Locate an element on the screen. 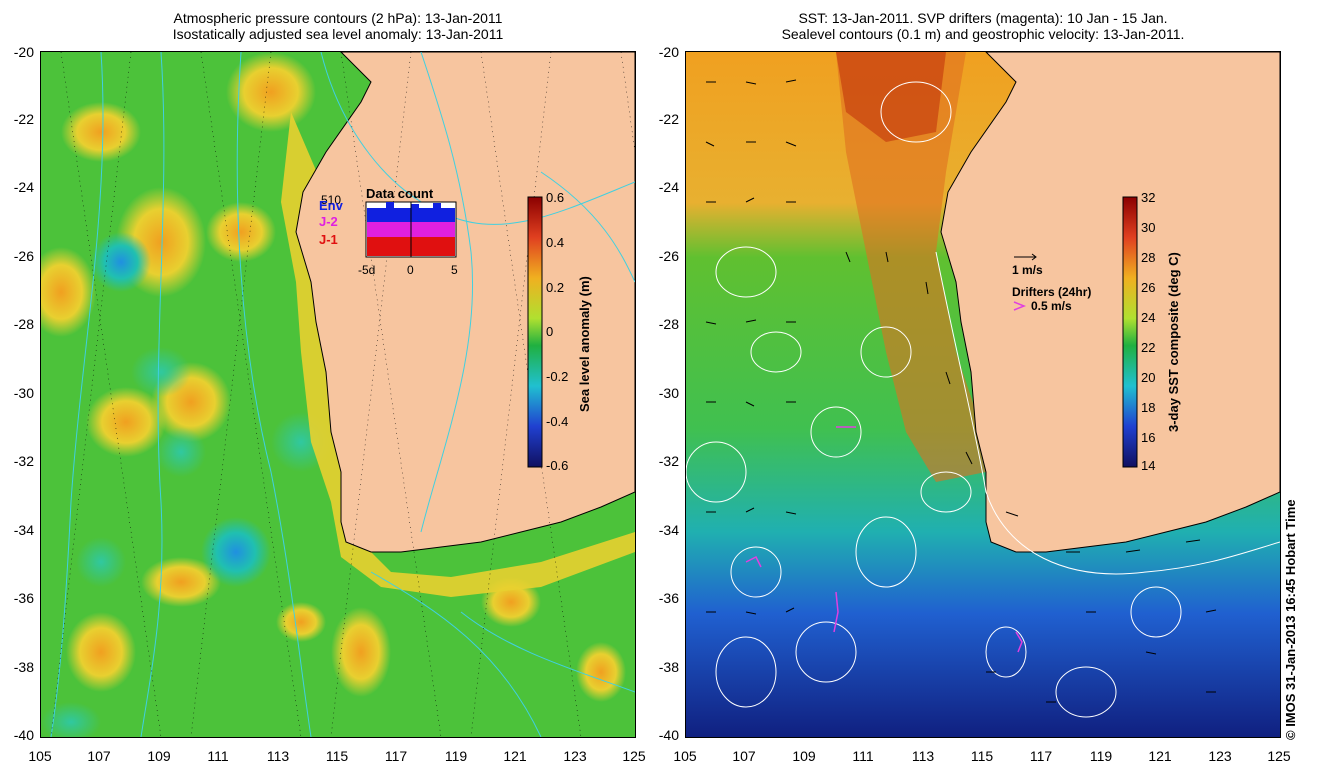 This screenshot has height=780, width=1320. sst-cb-tick: 14 is located at coordinates (1148, 465).